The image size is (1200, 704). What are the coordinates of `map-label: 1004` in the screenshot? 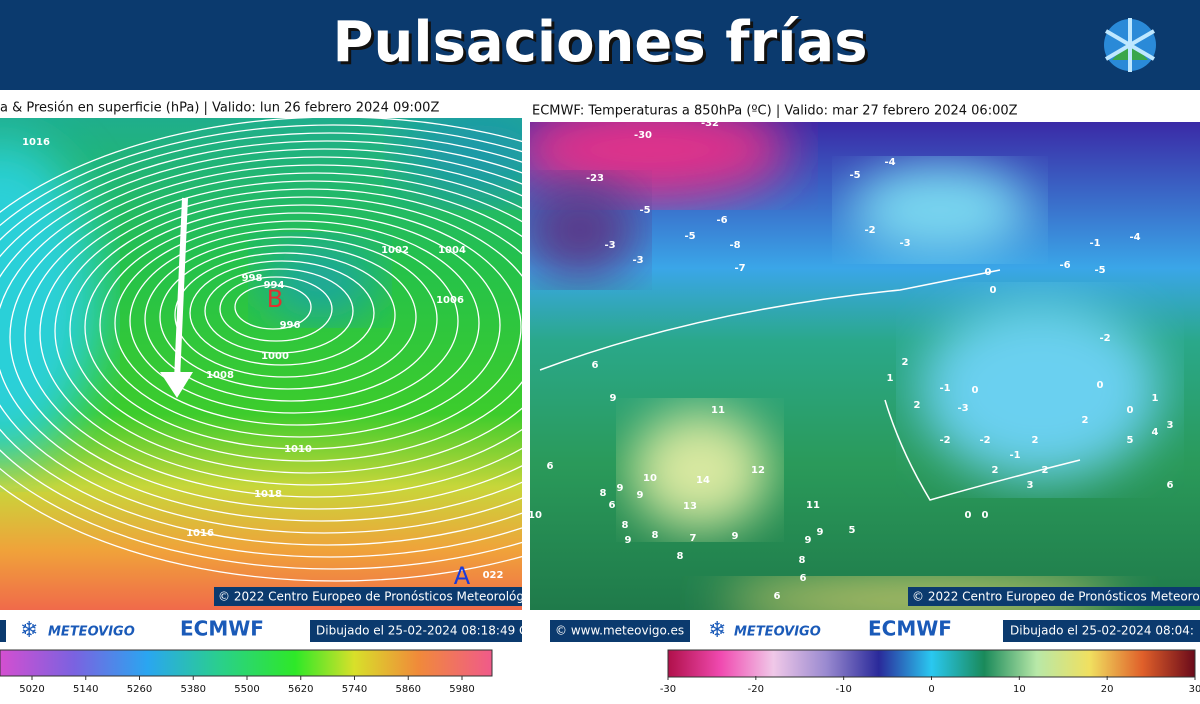 It's located at (452, 250).